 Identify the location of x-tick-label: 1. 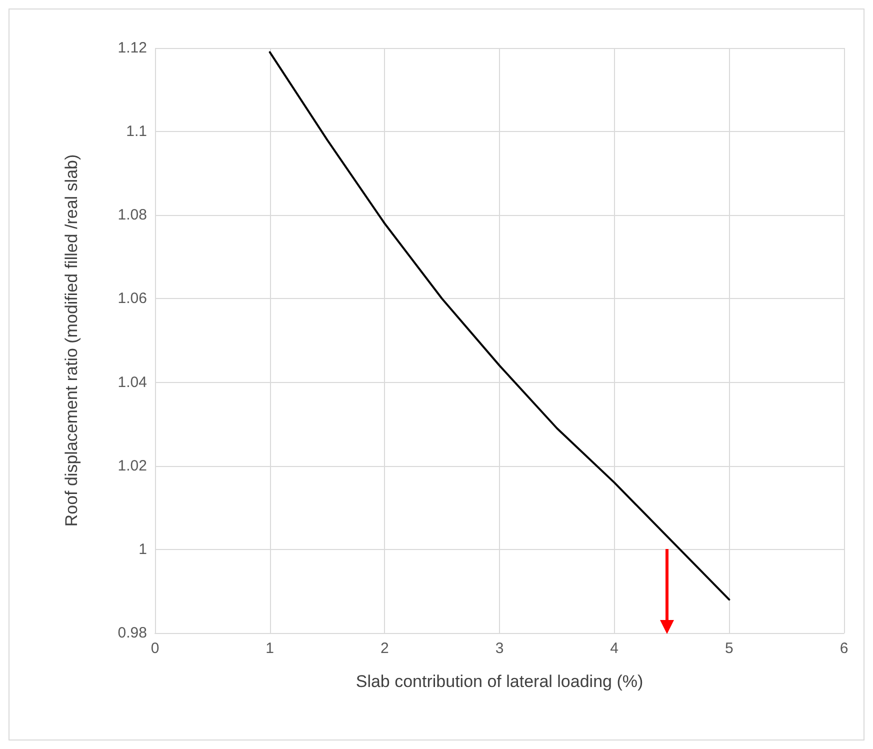
(270, 648).